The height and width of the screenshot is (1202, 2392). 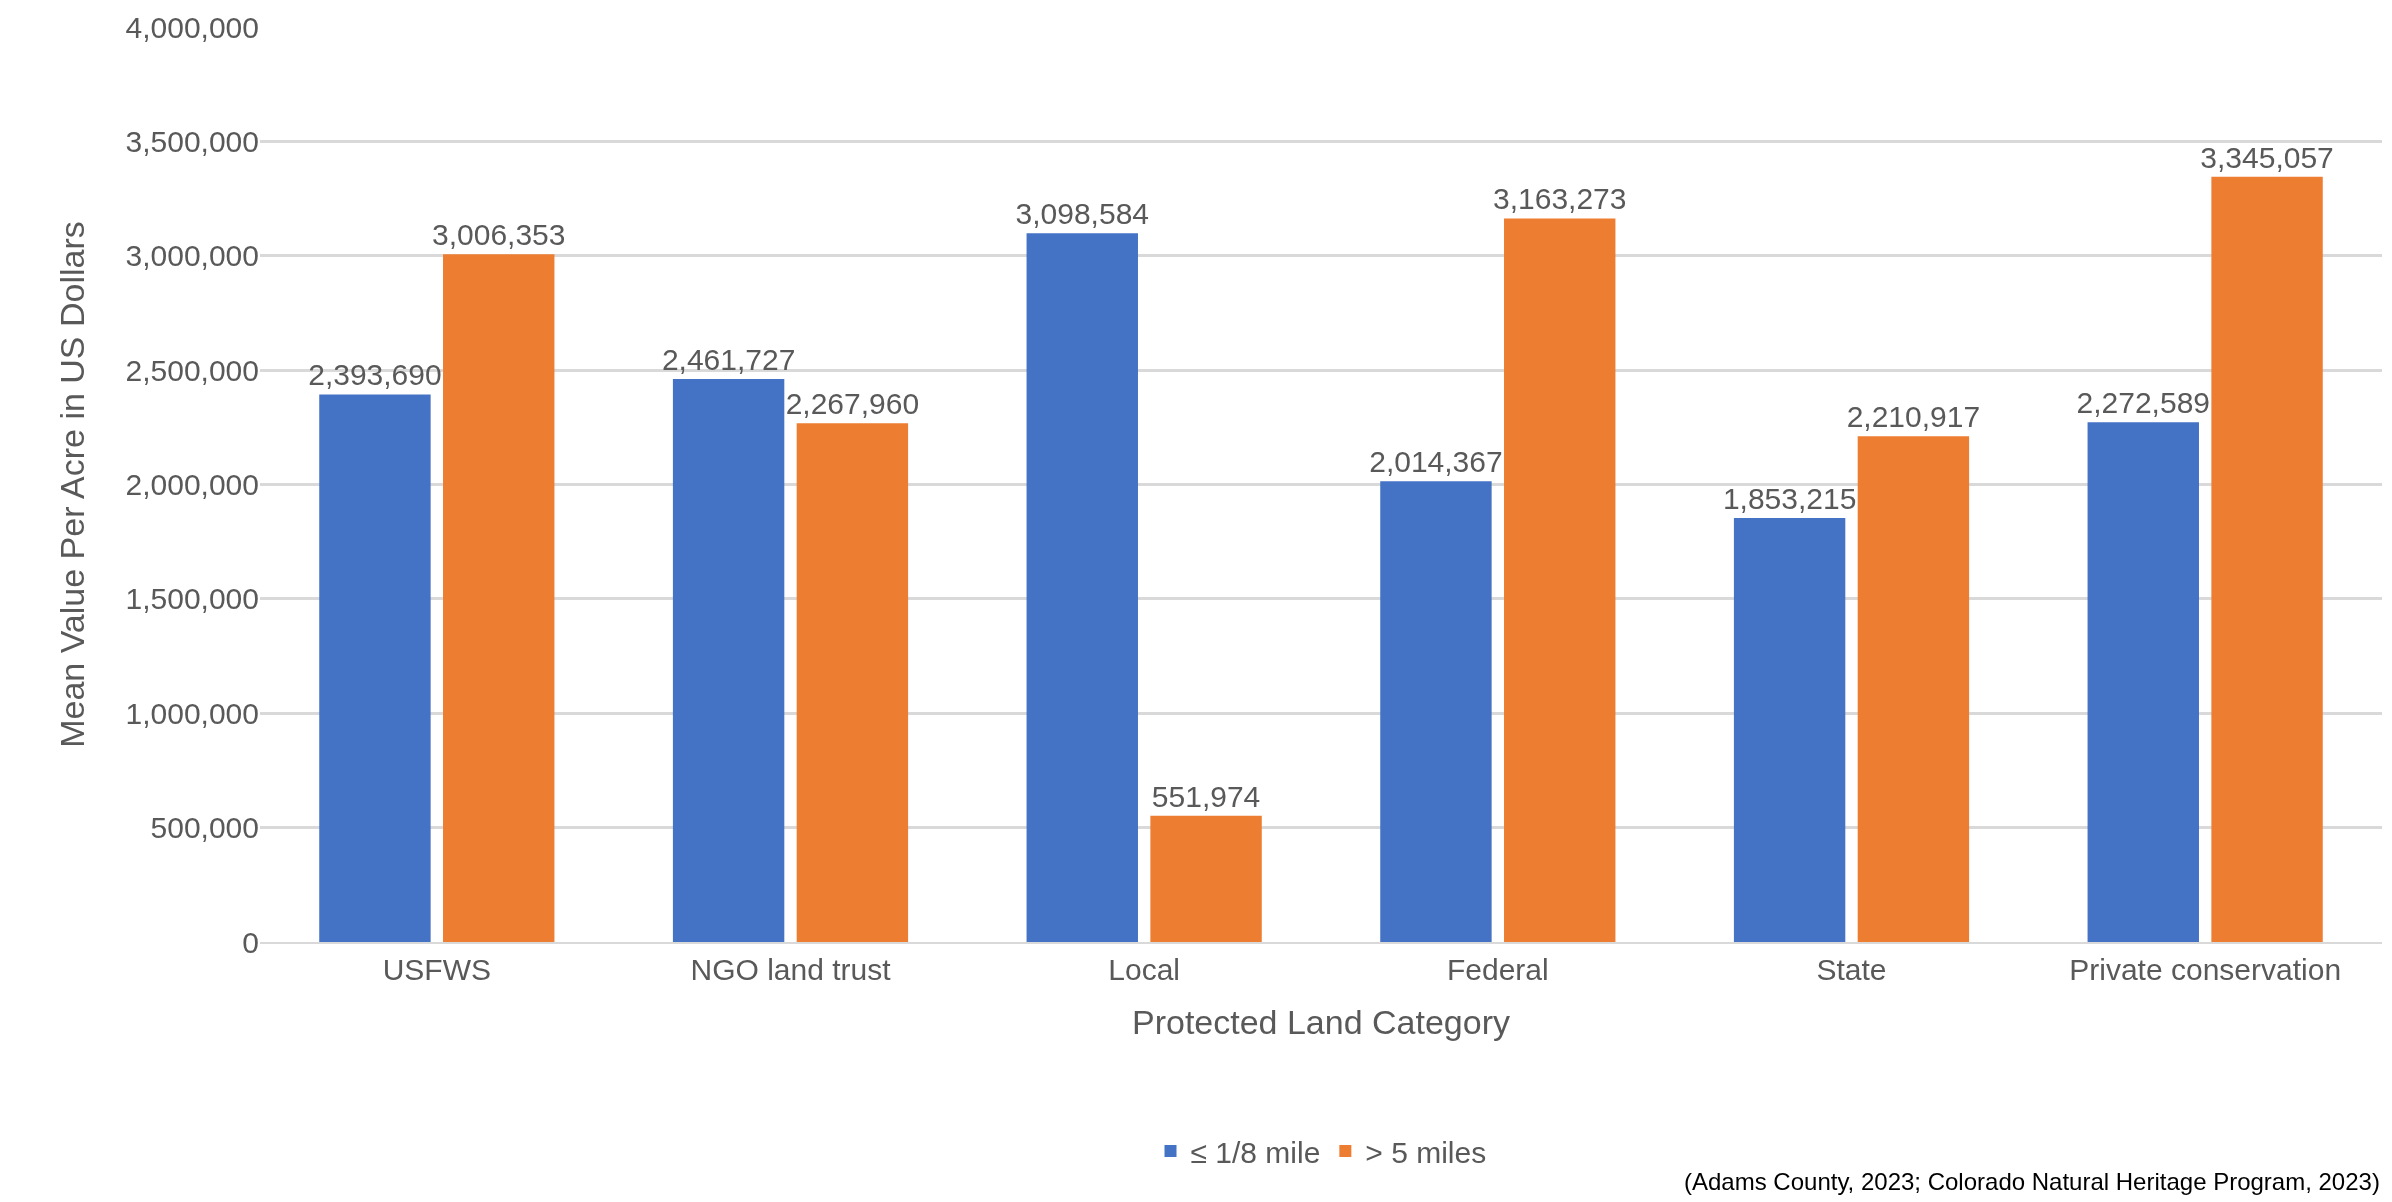 What do you see at coordinates (1559, 199) in the screenshot?
I see `data-label: 3,163,273` at bounding box center [1559, 199].